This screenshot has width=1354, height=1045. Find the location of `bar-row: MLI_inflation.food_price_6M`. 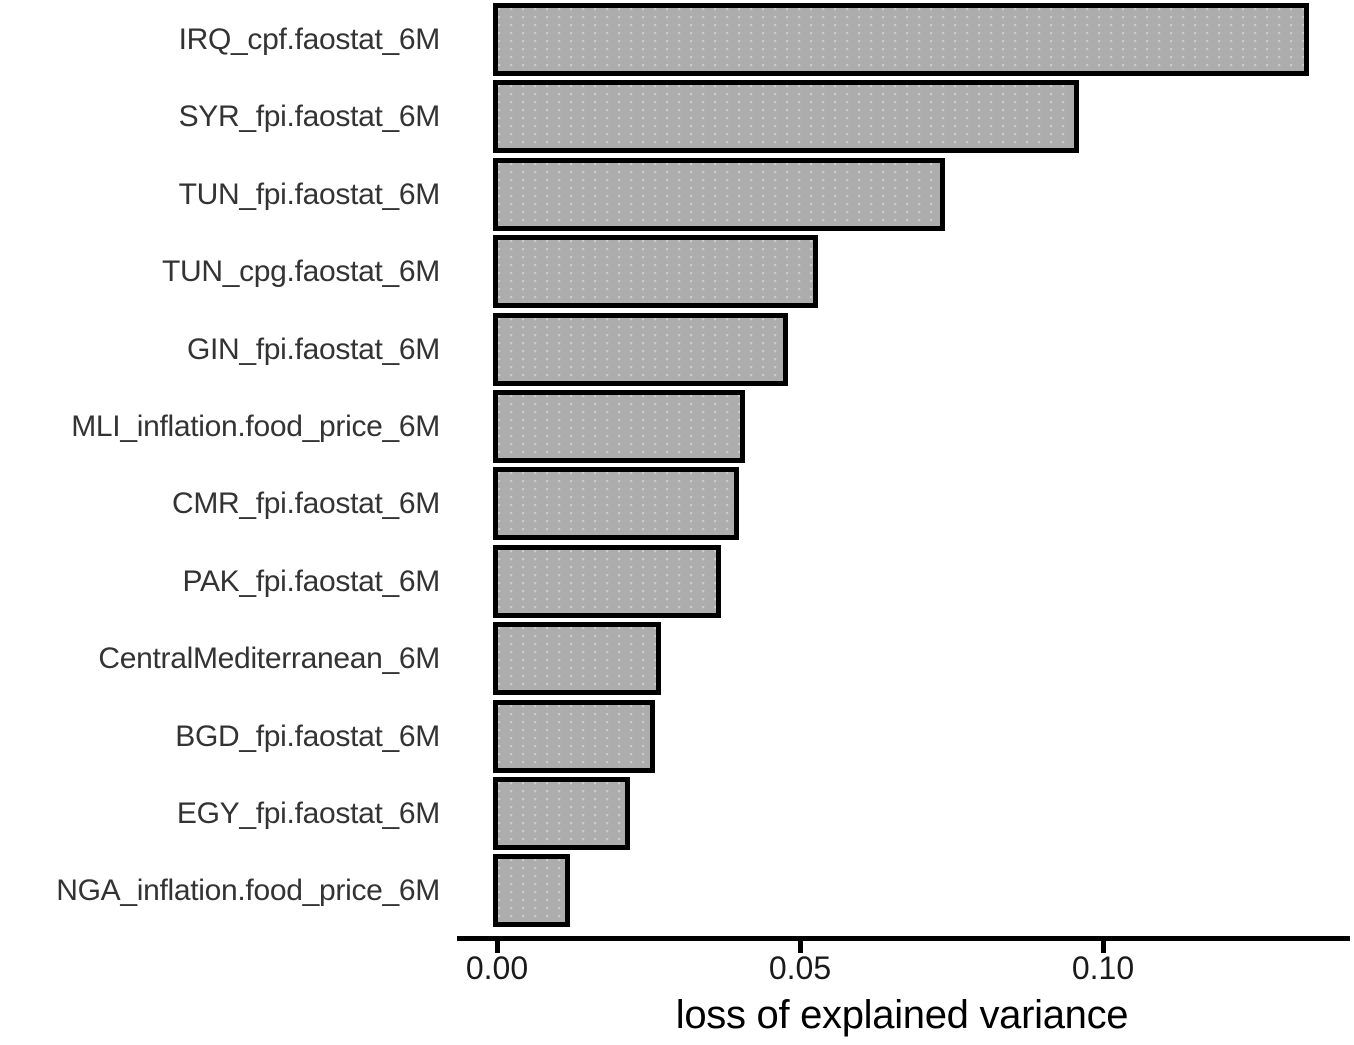

bar-row: MLI_inflation.food_price_6M is located at coordinates (677, 426).